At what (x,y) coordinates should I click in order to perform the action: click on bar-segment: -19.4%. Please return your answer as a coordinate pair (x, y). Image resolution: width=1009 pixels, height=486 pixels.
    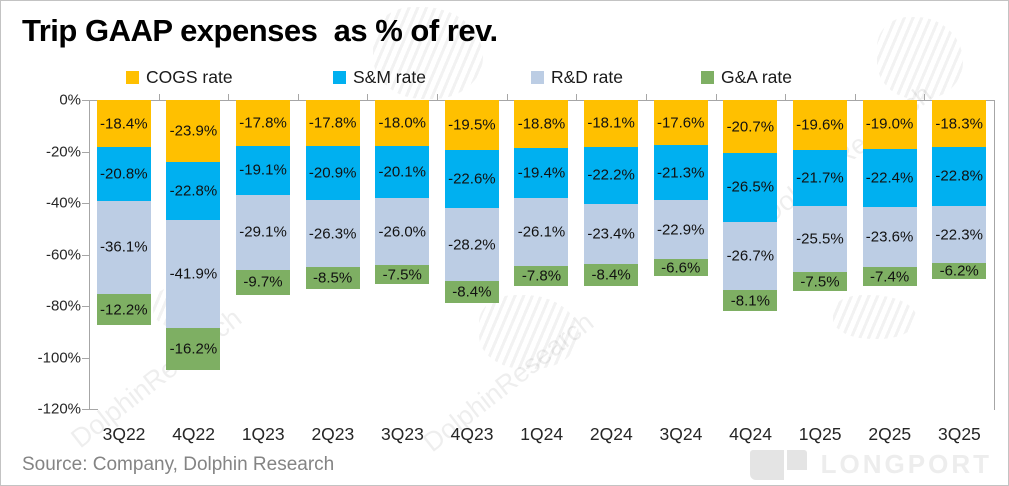
    Looking at the image, I should click on (541, 173).